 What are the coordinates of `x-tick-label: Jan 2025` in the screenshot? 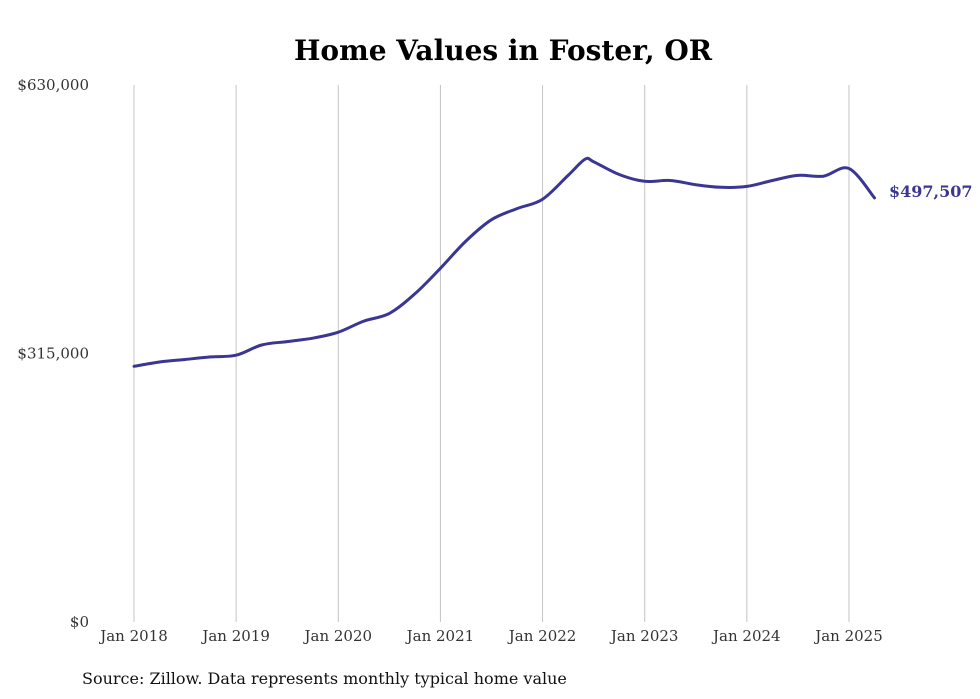 It's located at (848, 636).